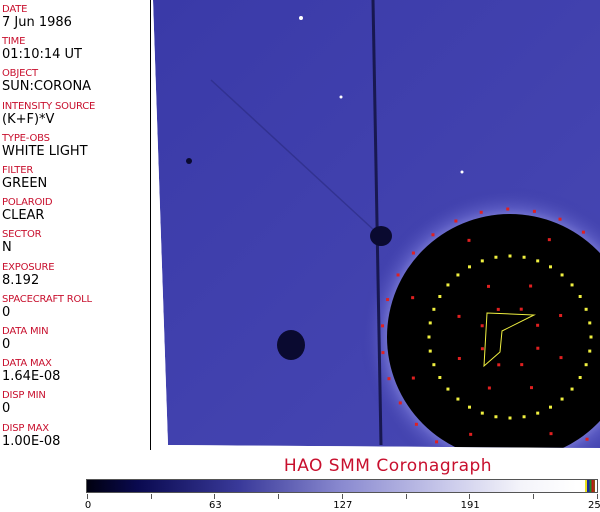  I want to click on field-filter: FILTER GREEN, so click(24, 178).